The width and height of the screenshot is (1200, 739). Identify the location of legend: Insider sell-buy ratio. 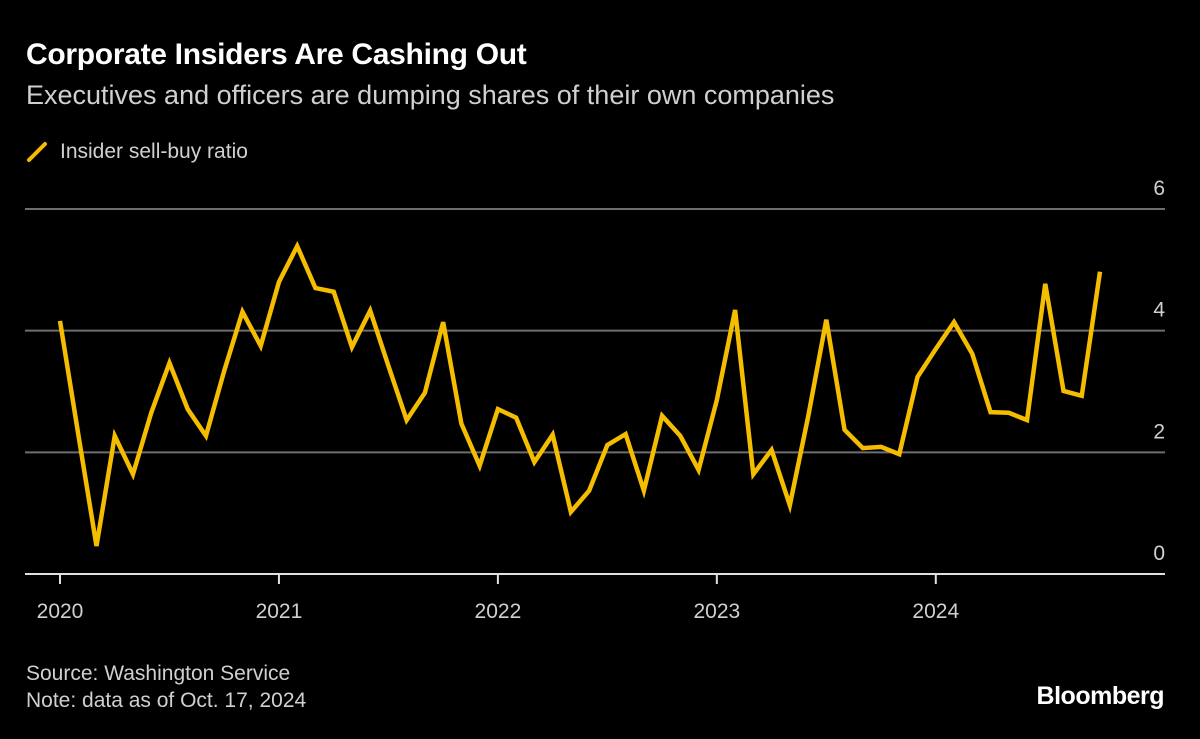
(137, 152).